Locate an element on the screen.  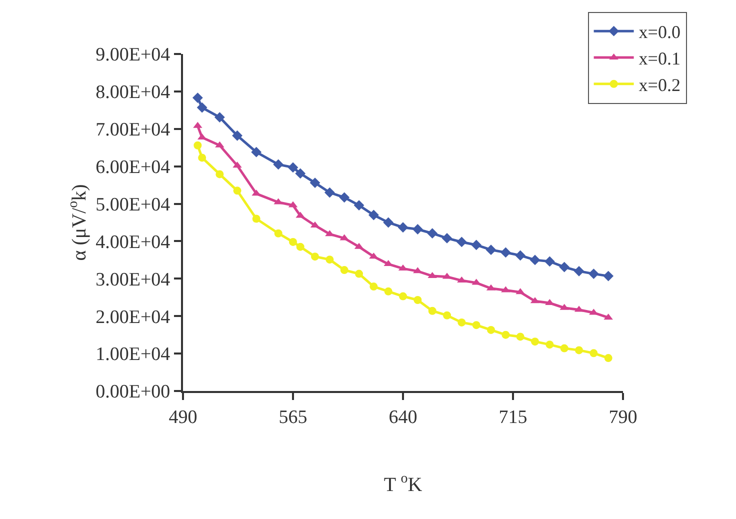
y-tick-label: 7.00E+04 is located at coordinates (133, 130).